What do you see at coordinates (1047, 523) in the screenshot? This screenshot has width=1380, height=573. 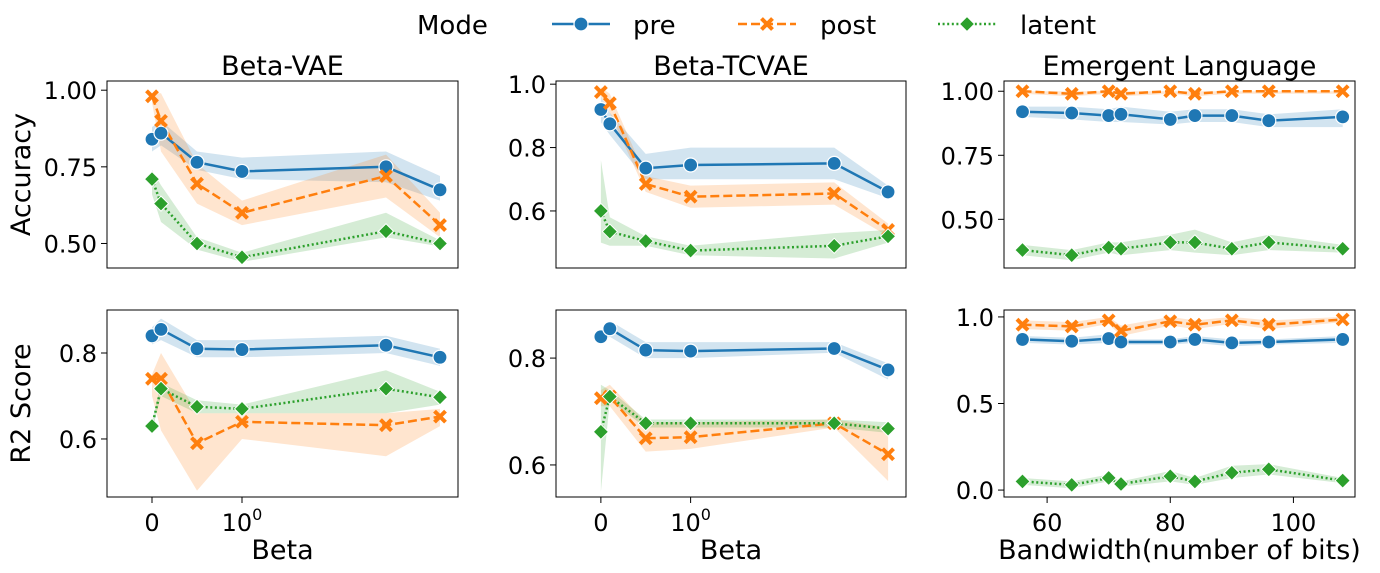 I see `x-tick-label: 60` at bounding box center [1047, 523].